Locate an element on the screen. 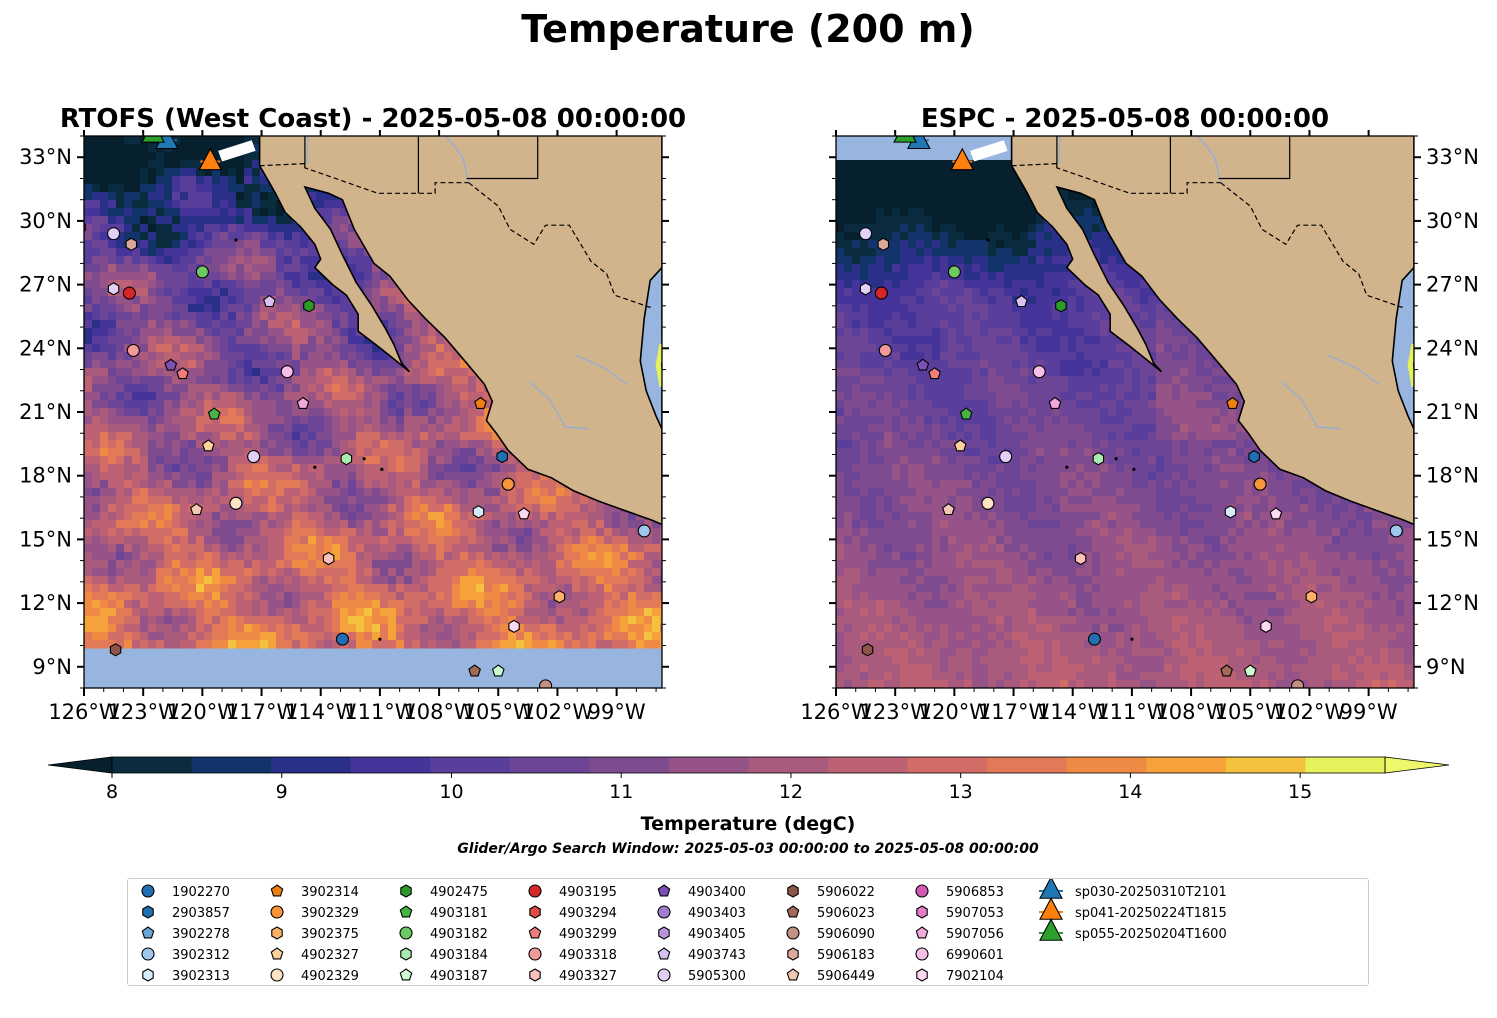  panel-title: ESPC - 2025-05-08 00:00:00 is located at coordinates (1125, 119).